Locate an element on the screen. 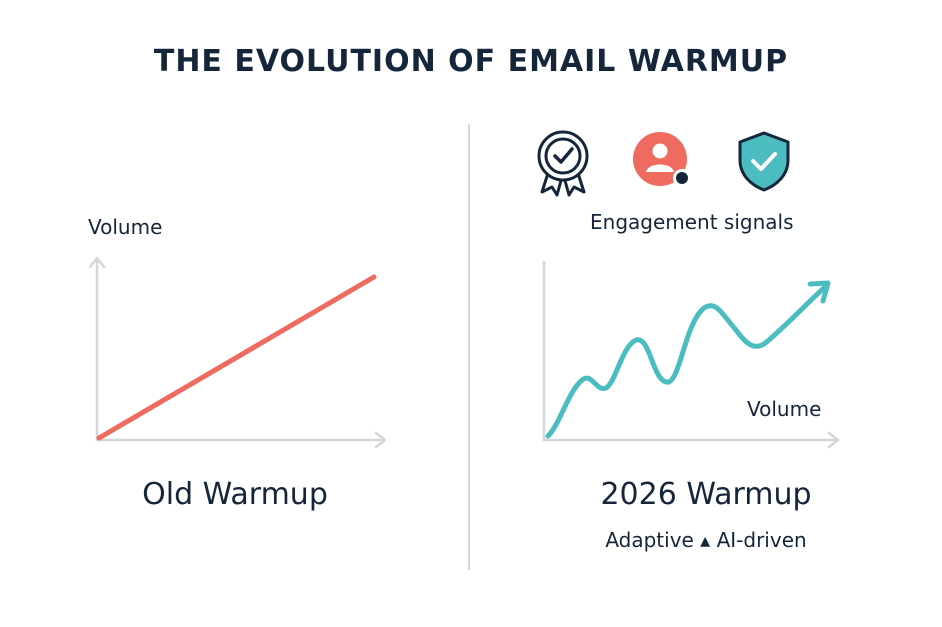 Image resolution: width=942 pixels, height=627 pixels. right-axes is located at coordinates (691, 354).